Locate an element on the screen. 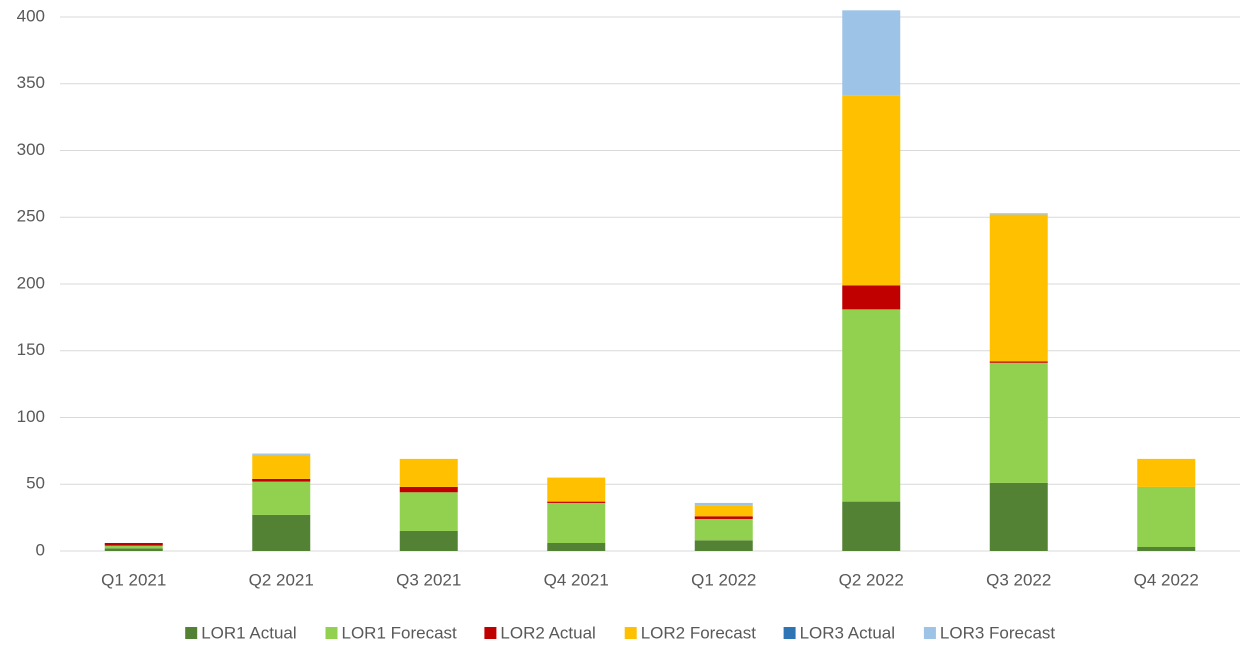 This screenshot has width=1248, height=655. y-tick-label: 0 is located at coordinates (40, 549).